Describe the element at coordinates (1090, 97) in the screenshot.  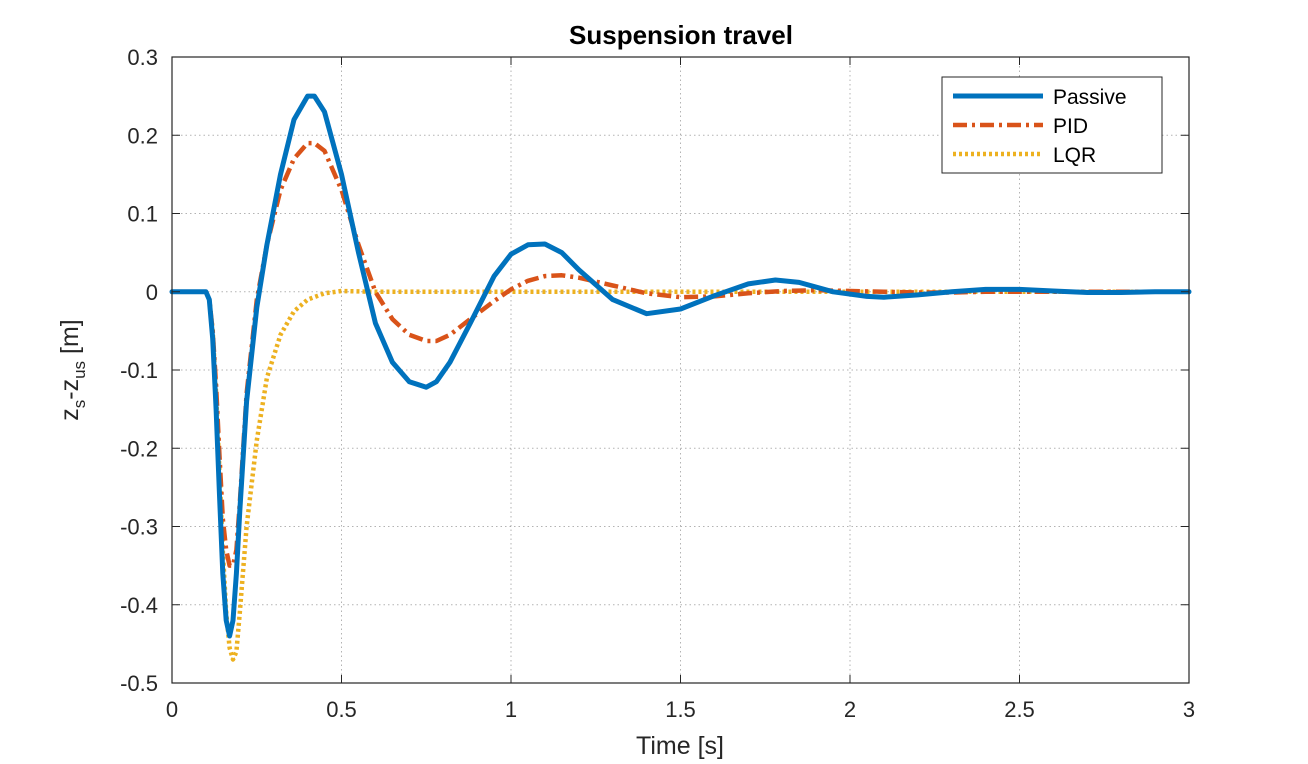
I see `legend-label-passive: Passive` at that location.